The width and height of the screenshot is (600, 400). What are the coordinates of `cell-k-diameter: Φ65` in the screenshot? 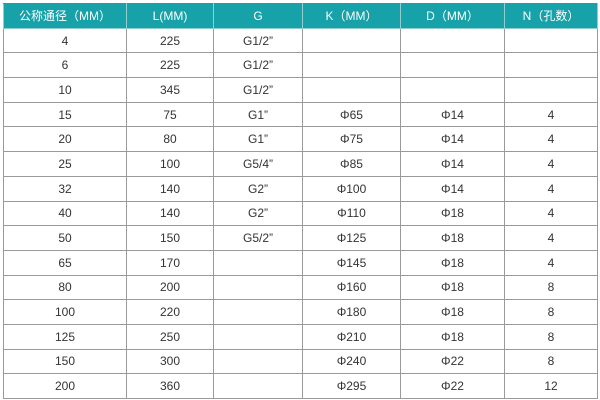 It's located at (351, 114).